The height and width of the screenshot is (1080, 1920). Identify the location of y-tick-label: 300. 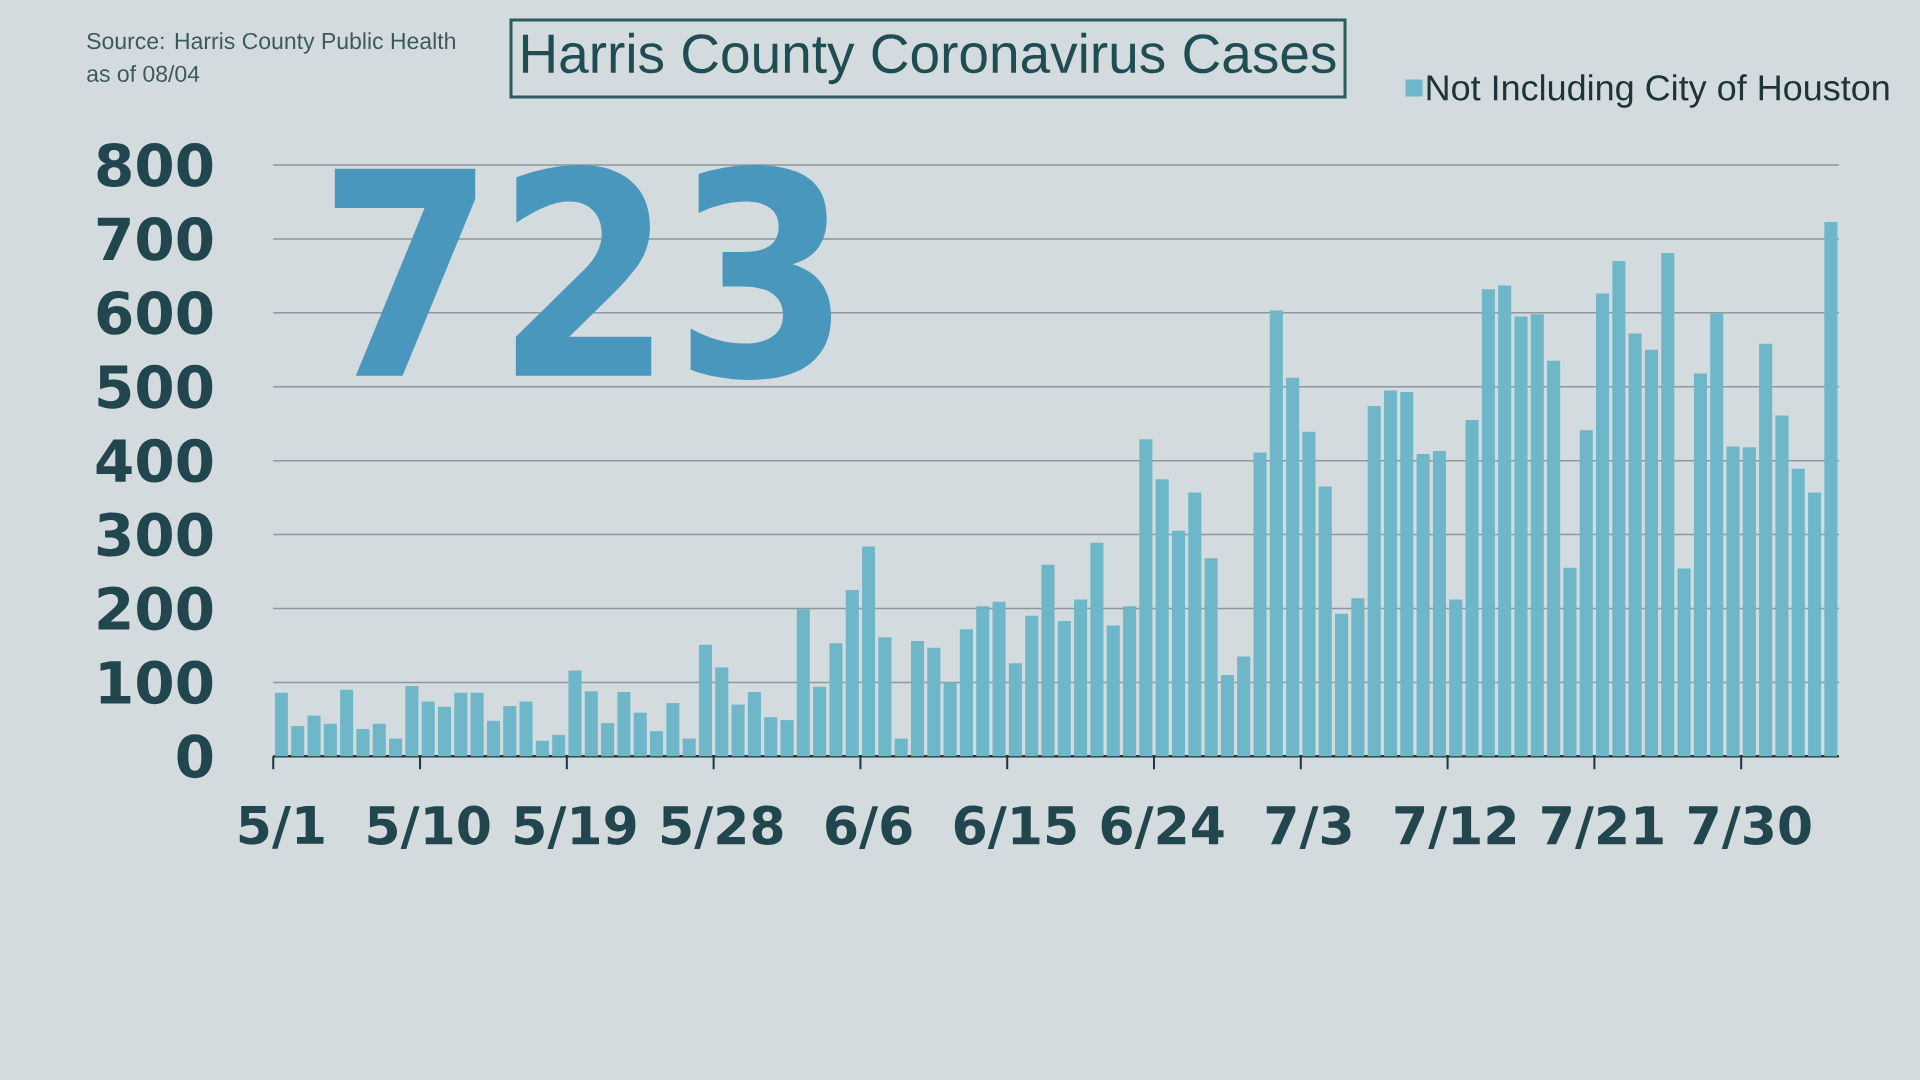
(155, 534).